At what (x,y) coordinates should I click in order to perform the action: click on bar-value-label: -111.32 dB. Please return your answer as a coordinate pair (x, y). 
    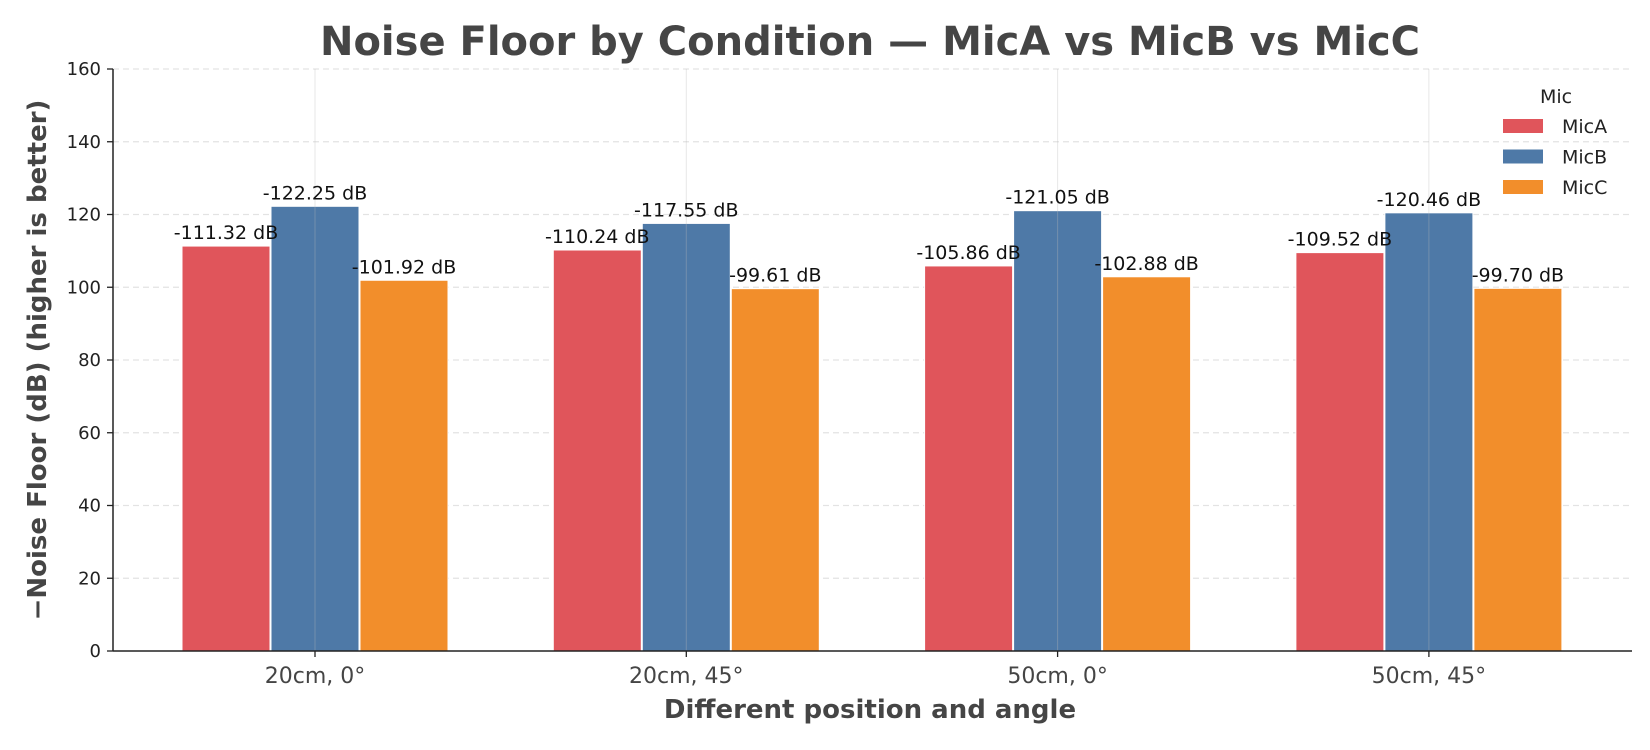
    Looking at the image, I should click on (226, 233).